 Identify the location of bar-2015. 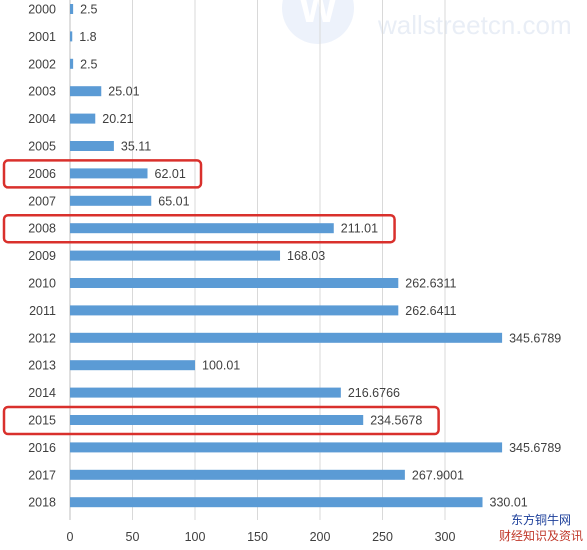
(217, 420).